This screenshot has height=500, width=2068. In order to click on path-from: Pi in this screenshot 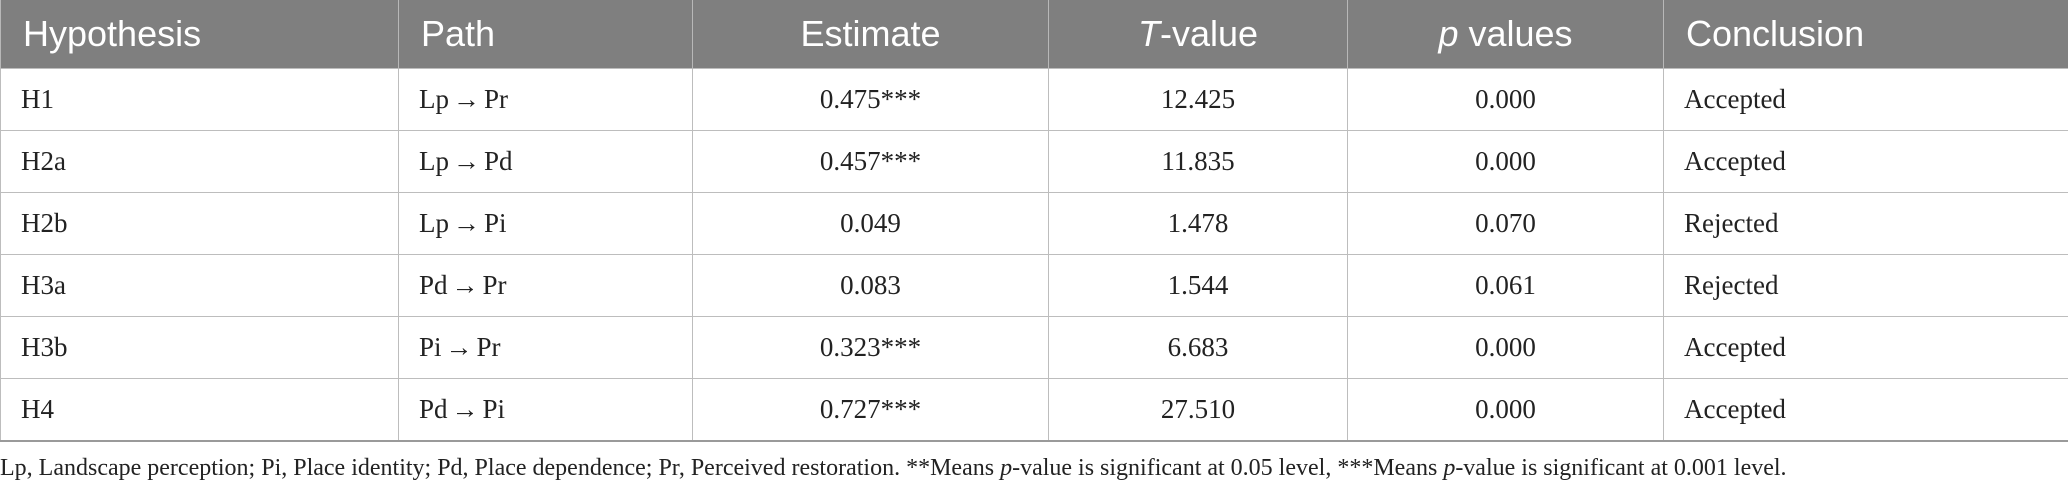, I will do `click(430, 347)`.